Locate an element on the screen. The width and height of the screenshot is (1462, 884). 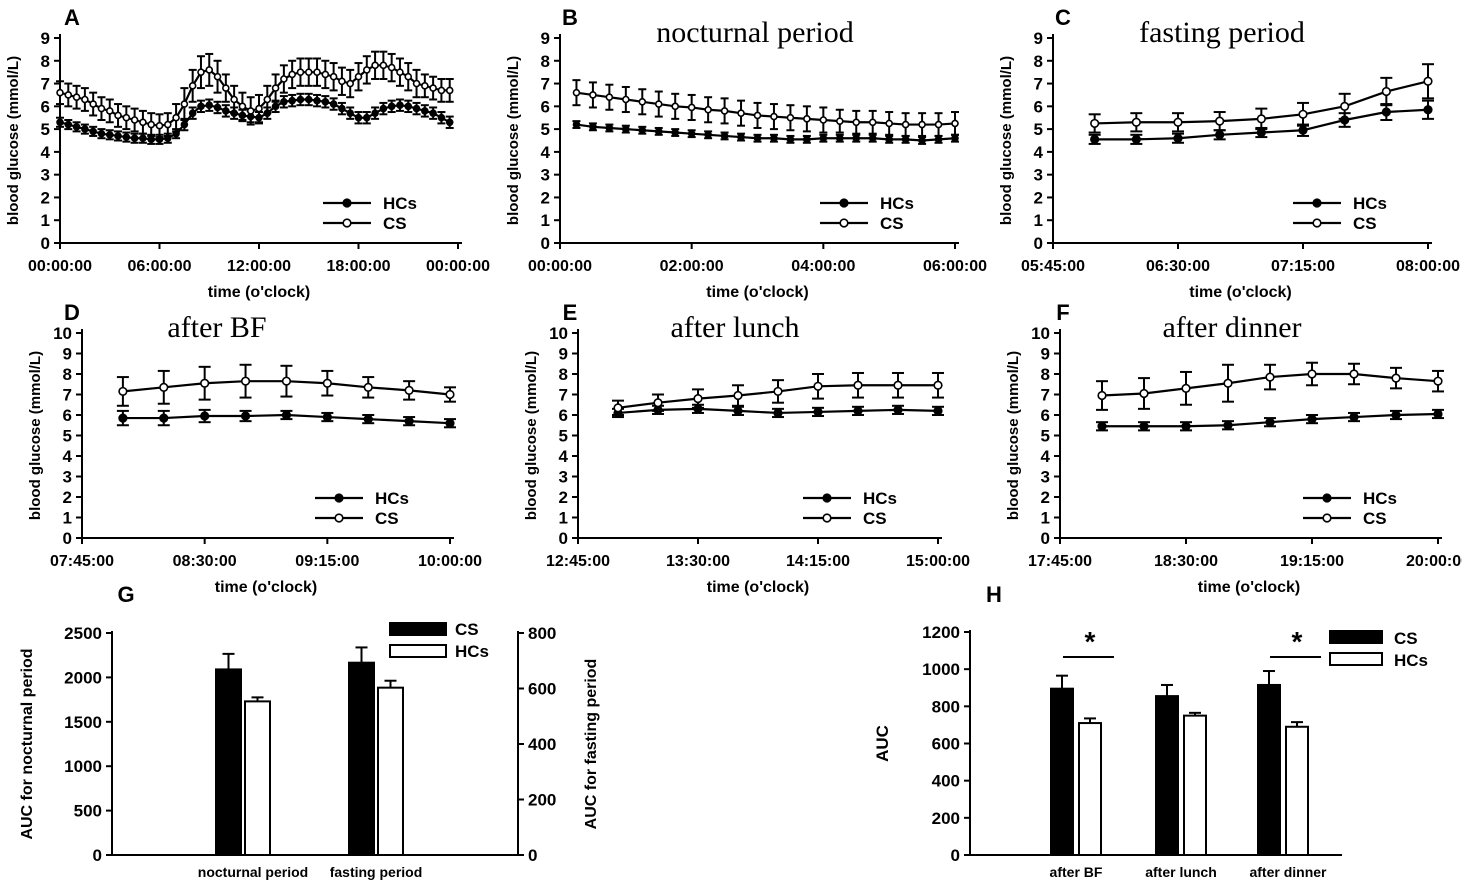
panel-letter: C is located at coordinates (1063, 17).